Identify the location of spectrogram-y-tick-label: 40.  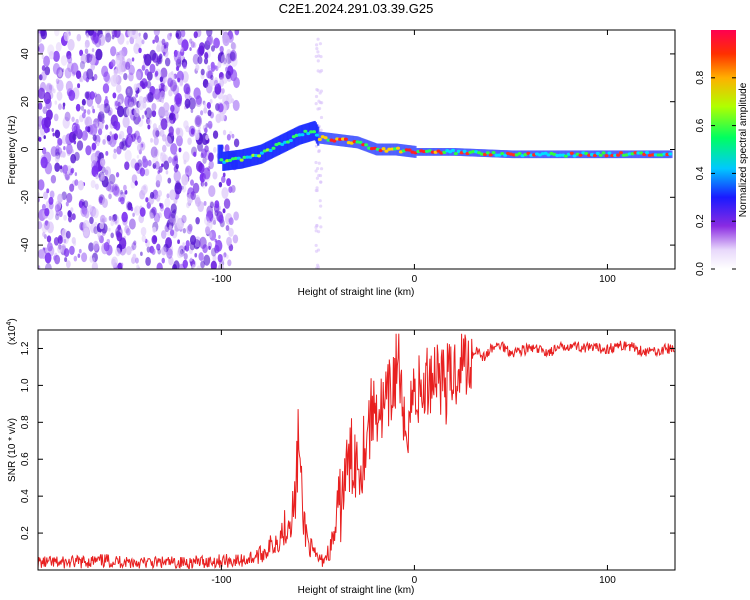
(25, 54).